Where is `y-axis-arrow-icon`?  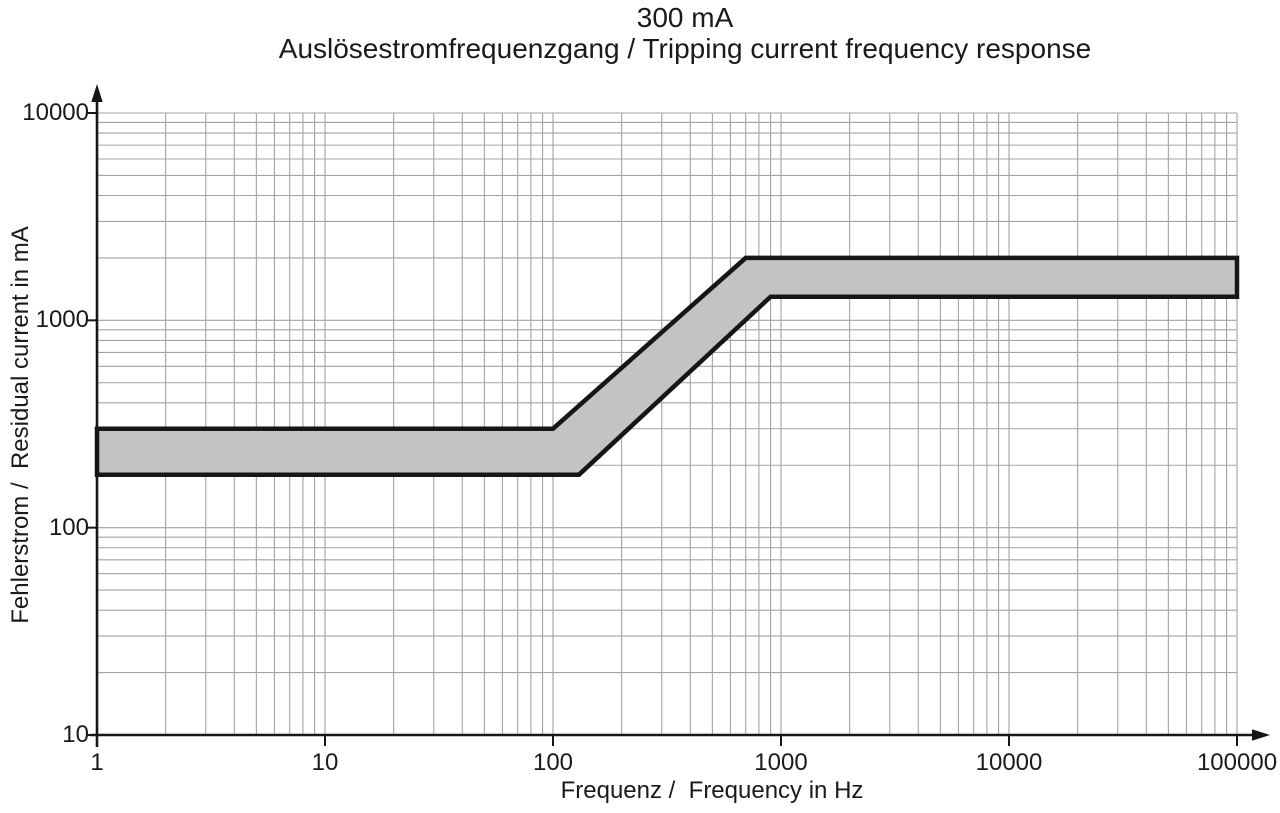 y-axis-arrow-icon is located at coordinates (97, 93).